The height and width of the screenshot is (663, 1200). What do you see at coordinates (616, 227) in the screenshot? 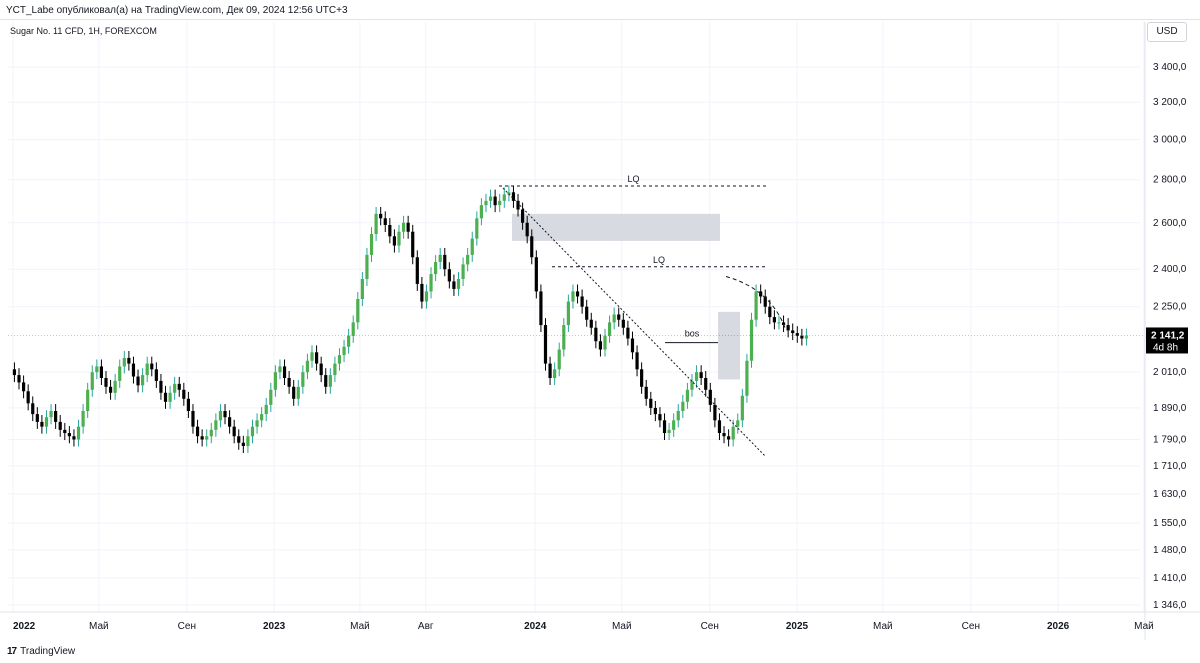
I see `supply-zone` at bounding box center [616, 227].